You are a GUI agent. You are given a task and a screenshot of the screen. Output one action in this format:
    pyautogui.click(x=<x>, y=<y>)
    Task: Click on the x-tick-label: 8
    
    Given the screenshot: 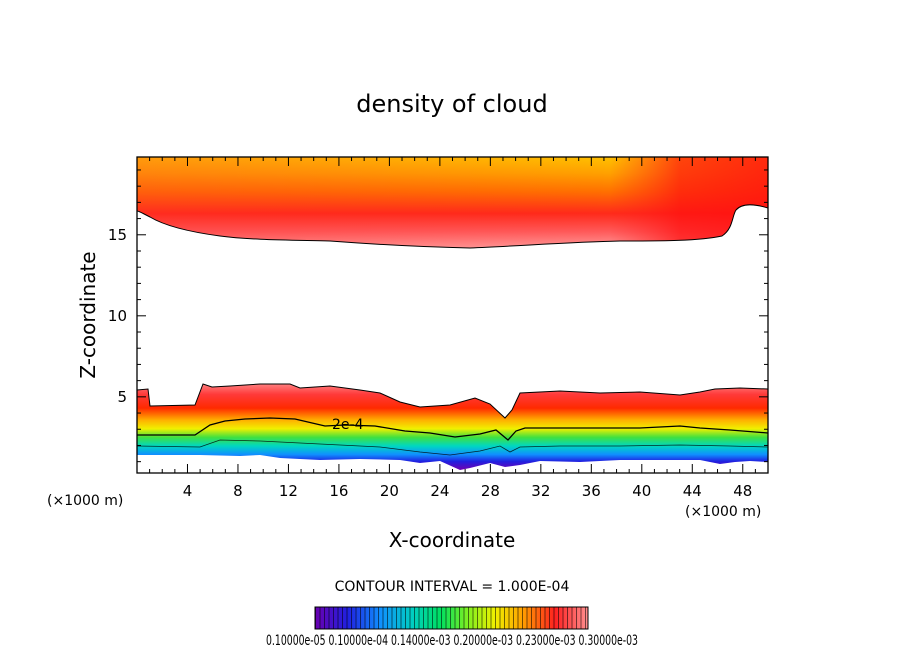 What is the action you would take?
    pyautogui.click(x=238, y=491)
    